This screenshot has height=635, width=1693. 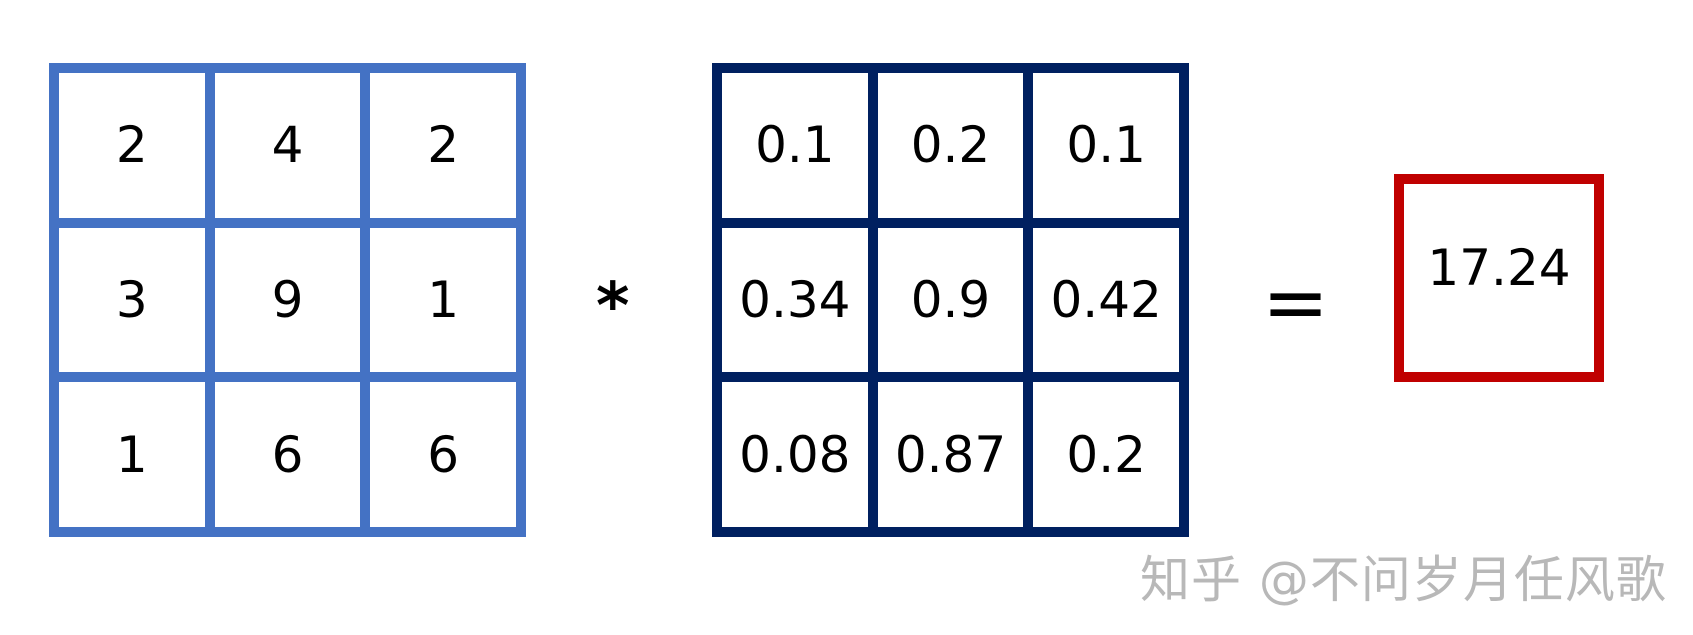 What do you see at coordinates (287, 300) in the screenshot?
I see `matrix-cell: 9` at bounding box center [287, 300].